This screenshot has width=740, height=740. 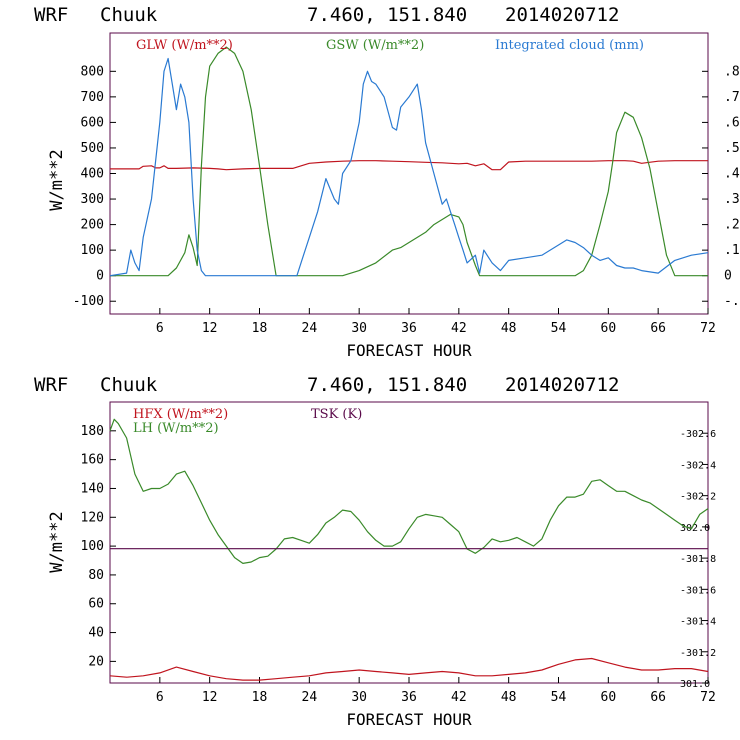 What do you see at coordinates (732, 250) in the screenshot?
I see `y2-tick-label: .1` at bounding box center [732, 250].